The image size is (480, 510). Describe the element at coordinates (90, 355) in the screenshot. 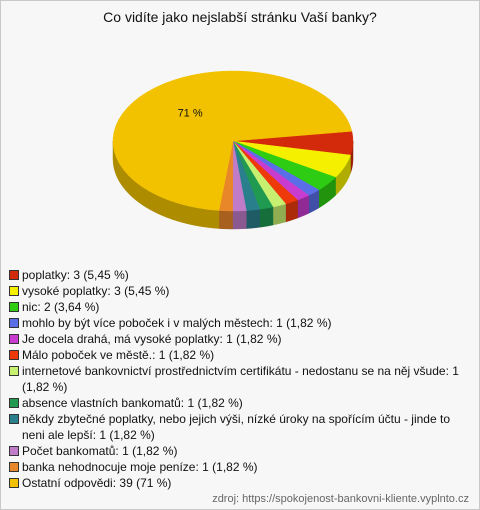

I see `legend-label: Málo poboček ve městě.` at that location.